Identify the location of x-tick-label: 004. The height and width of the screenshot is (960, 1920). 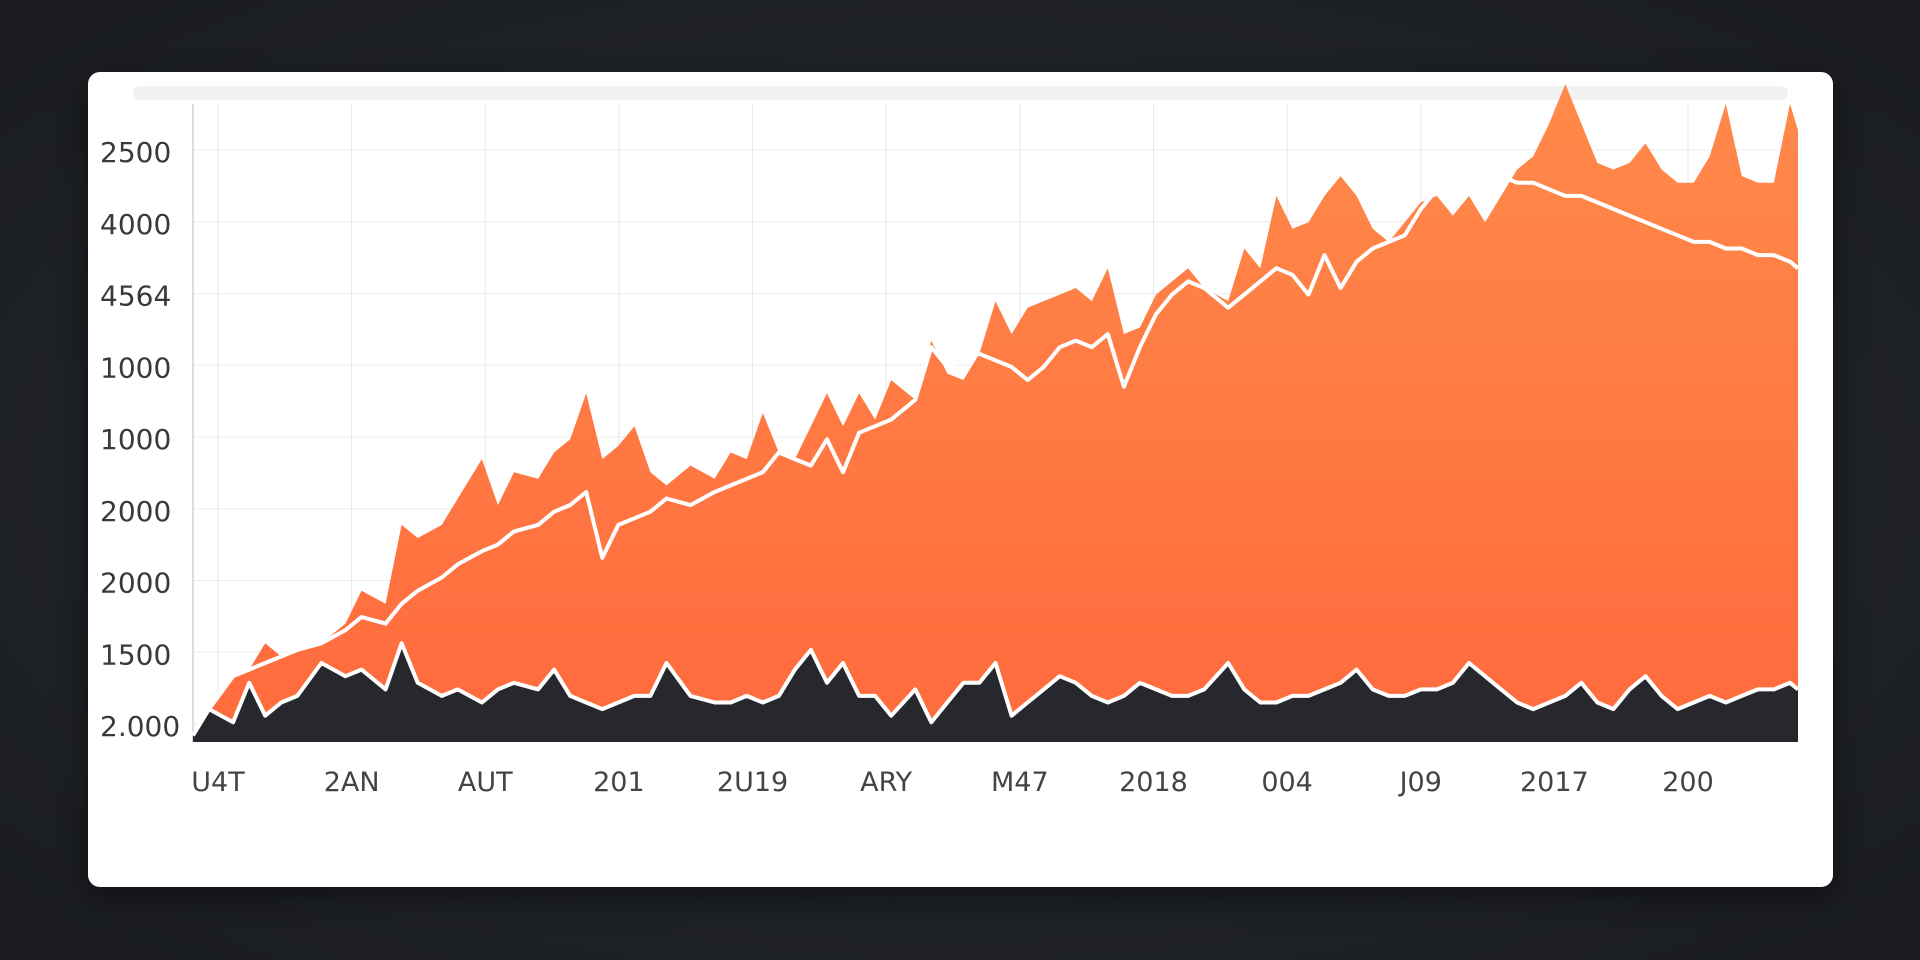
(1287, 782).